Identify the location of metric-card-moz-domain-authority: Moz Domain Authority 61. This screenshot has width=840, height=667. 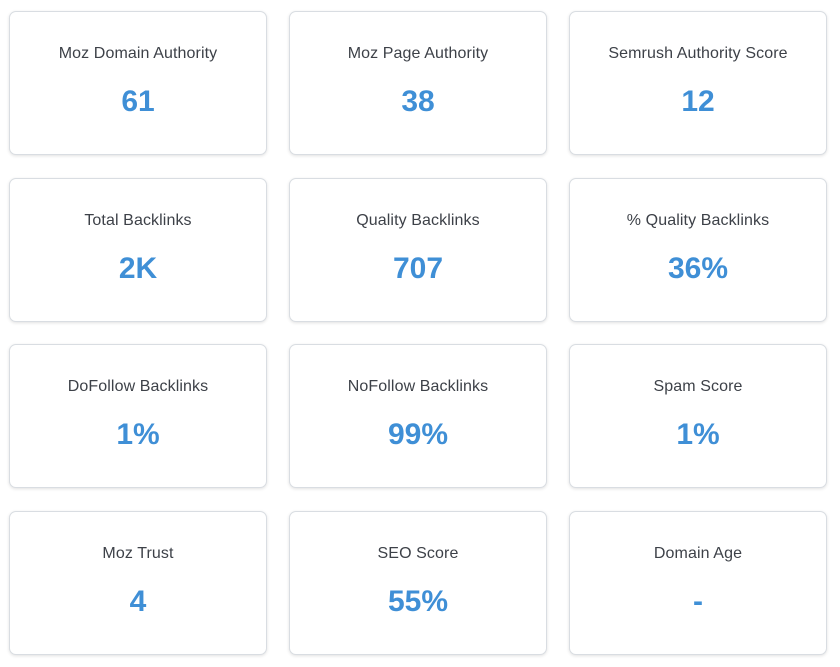
(138, 83).